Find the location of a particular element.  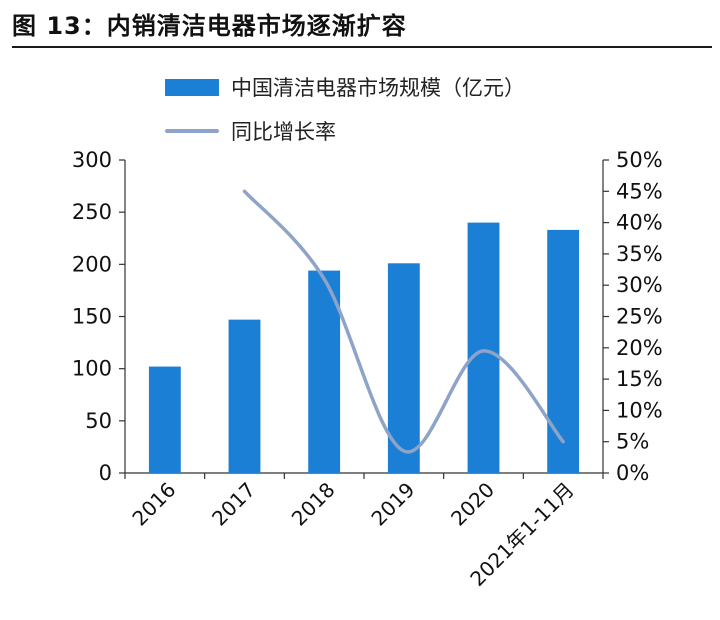

bar-2016 is located at coordinates (164, 419).